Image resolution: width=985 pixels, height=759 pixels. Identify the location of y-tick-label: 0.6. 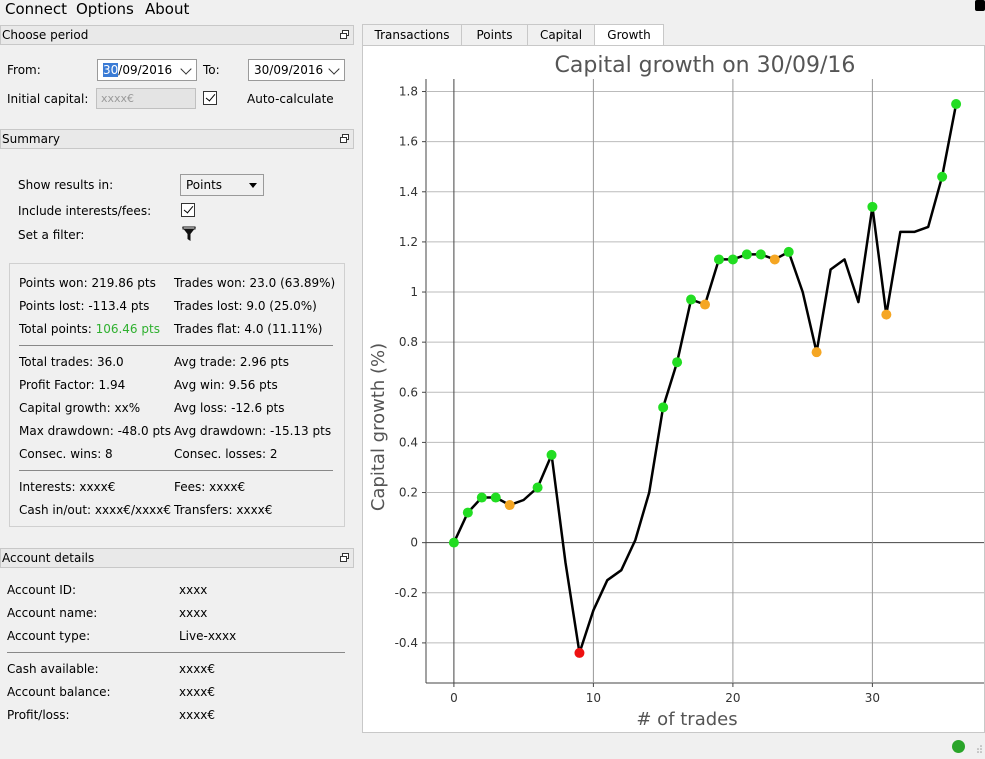
(408, 392).